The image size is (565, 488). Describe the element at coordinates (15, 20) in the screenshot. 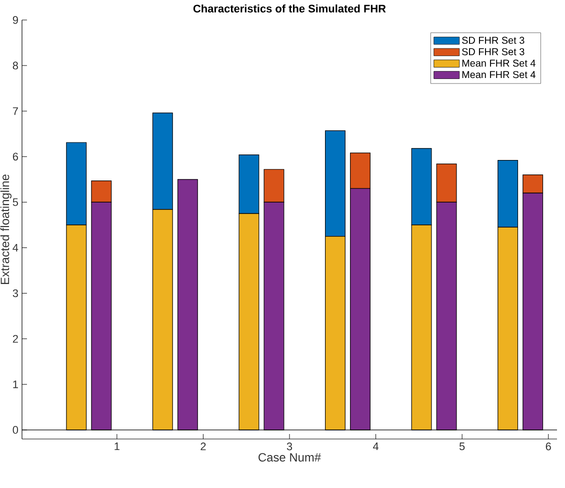

I see `y-tick-label: 9` at that location.